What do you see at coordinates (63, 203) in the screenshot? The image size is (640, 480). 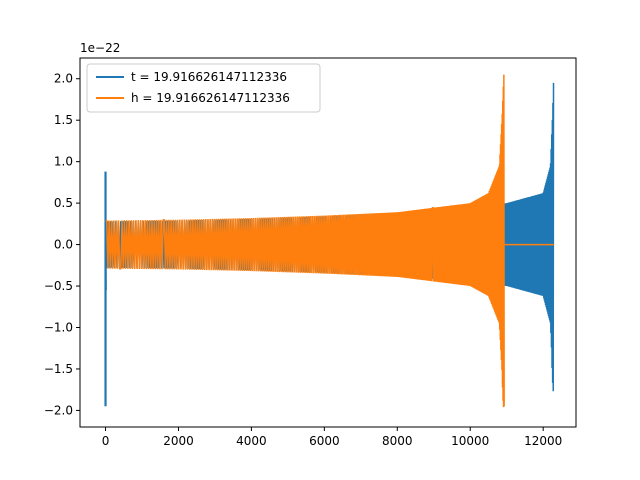 I see `y-tick-label: 0.5` at bounding box center [63, 203].